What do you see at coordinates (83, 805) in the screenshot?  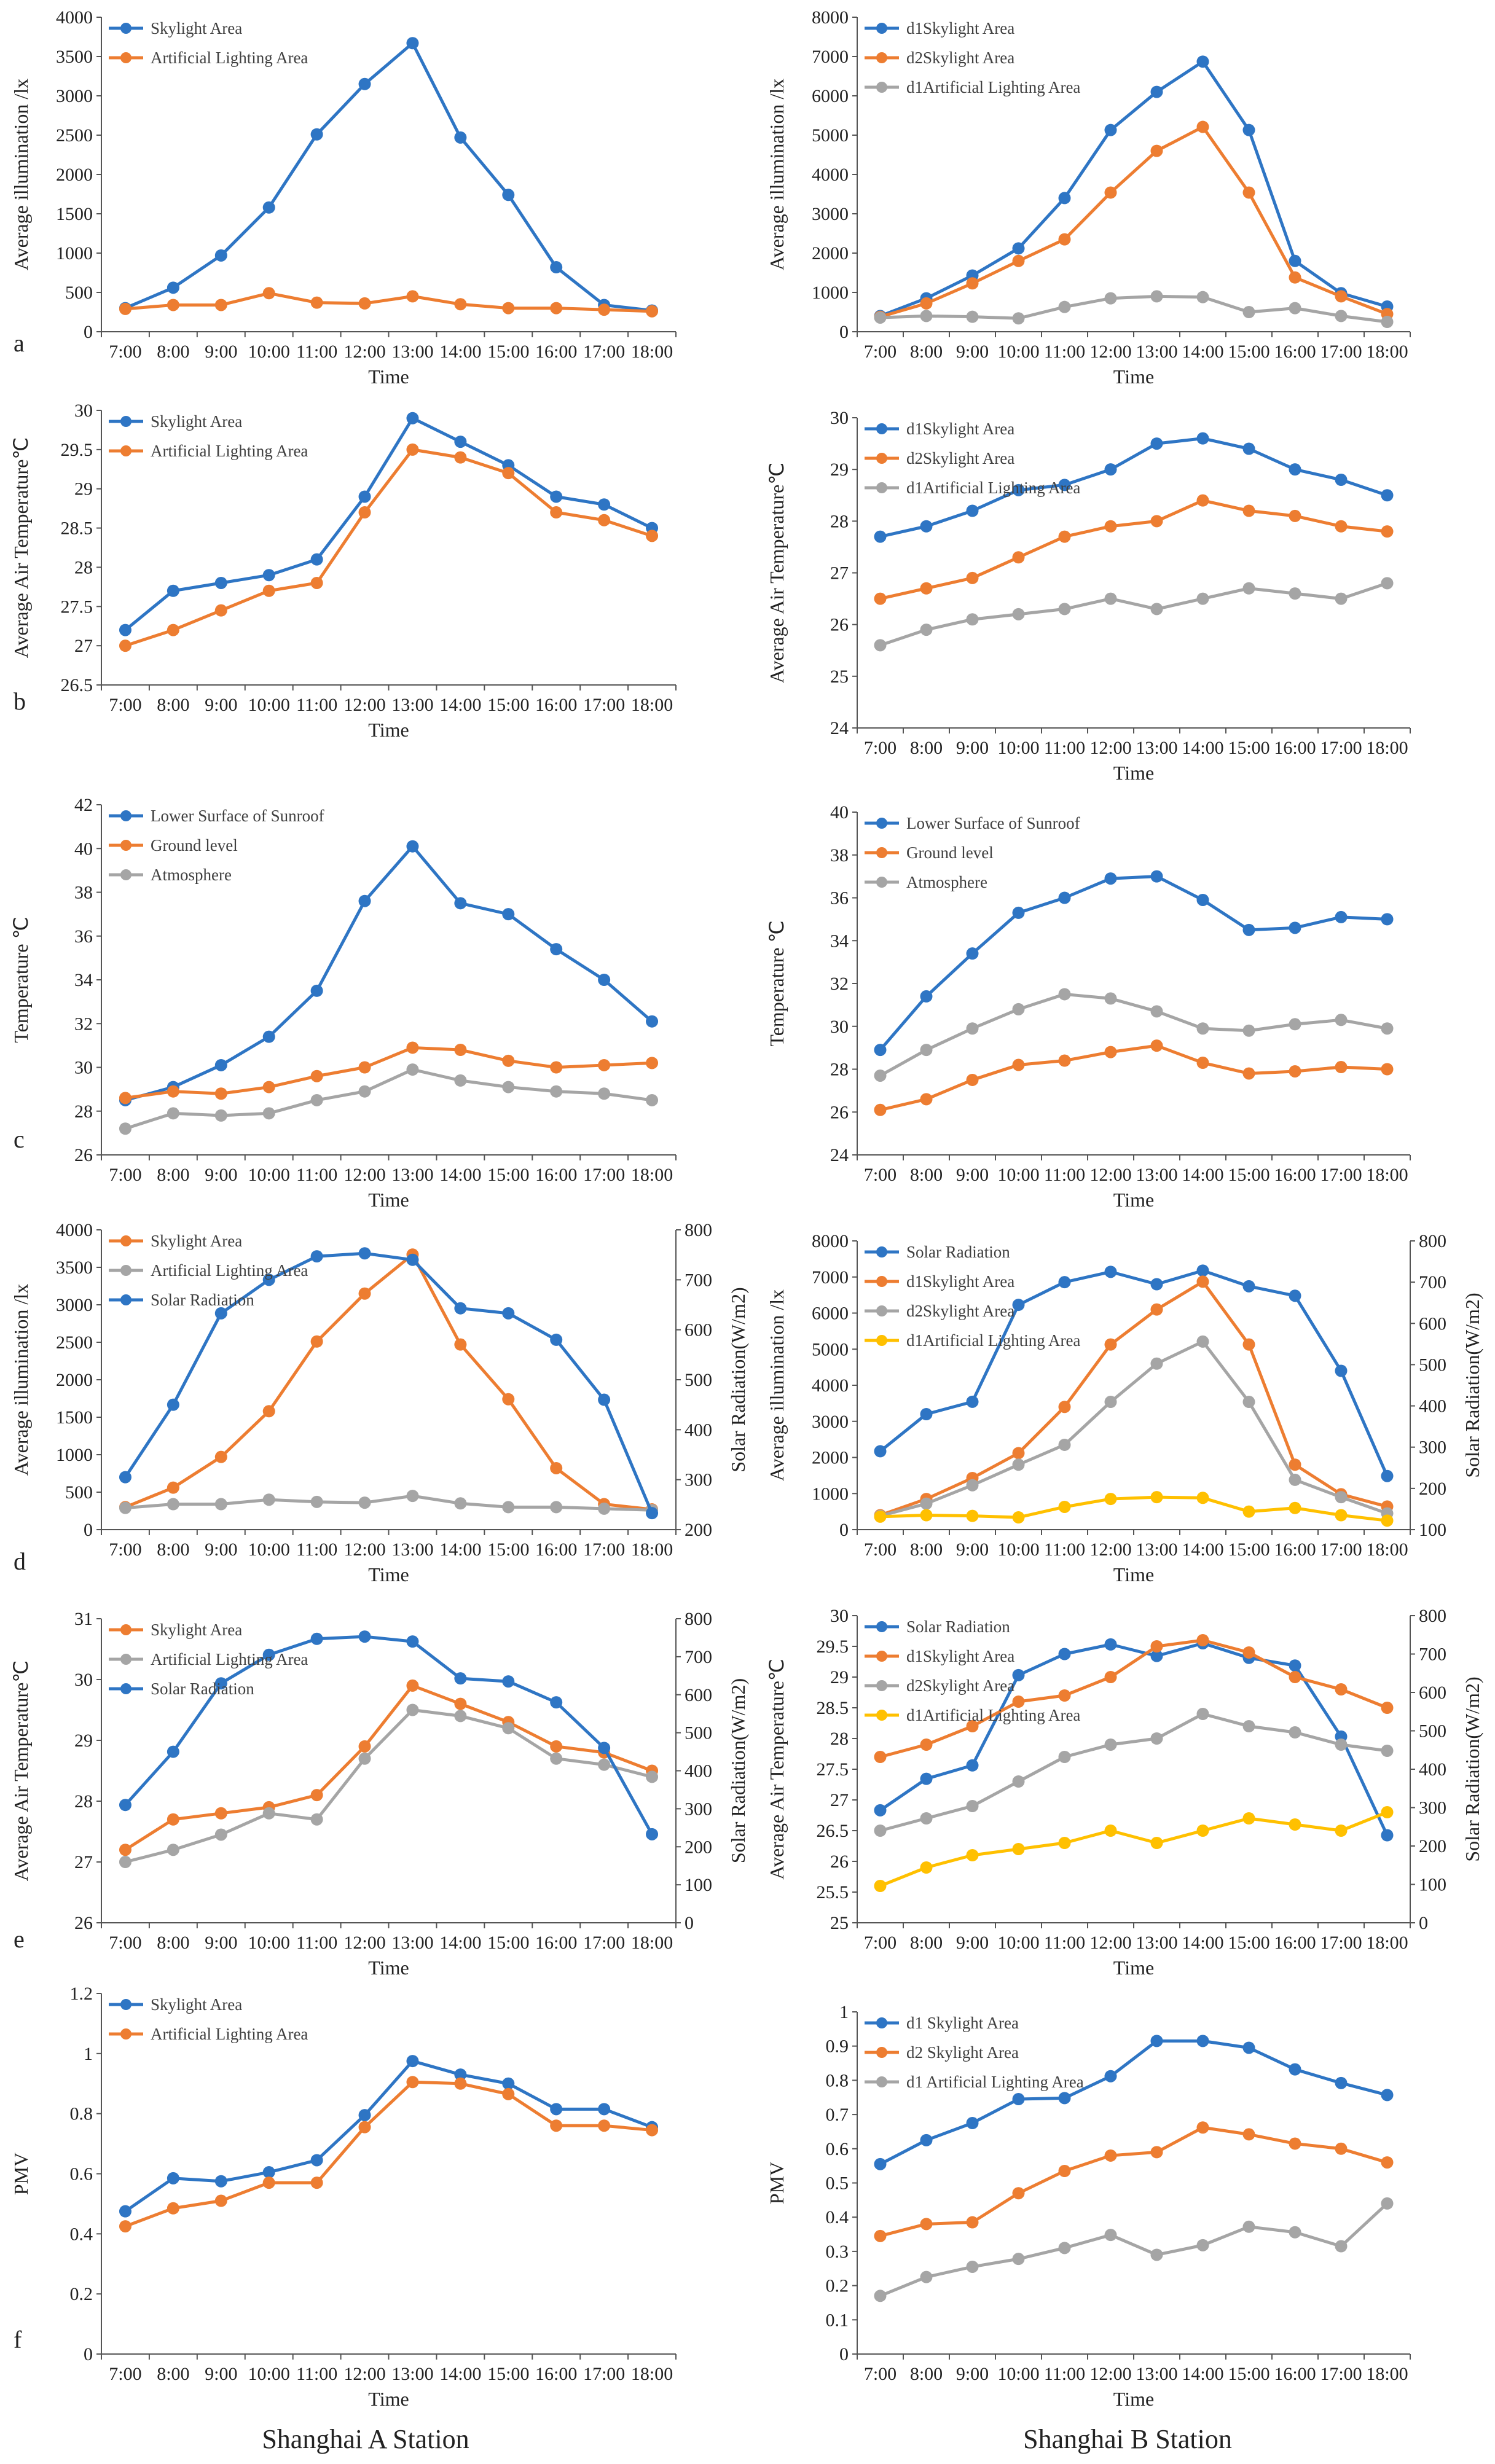 I see `y-tick-label: 42` at bounding box center [83, 805].